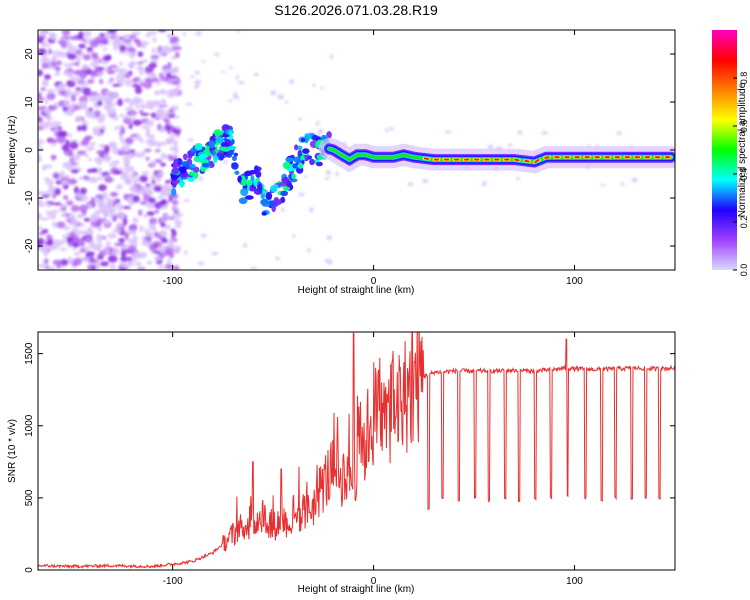 This screenshot has width=750, height=600. What do you see at coordinates (517, 160) in the screenshot?
I see `band-hot-red` at bounding box center [517, 160].